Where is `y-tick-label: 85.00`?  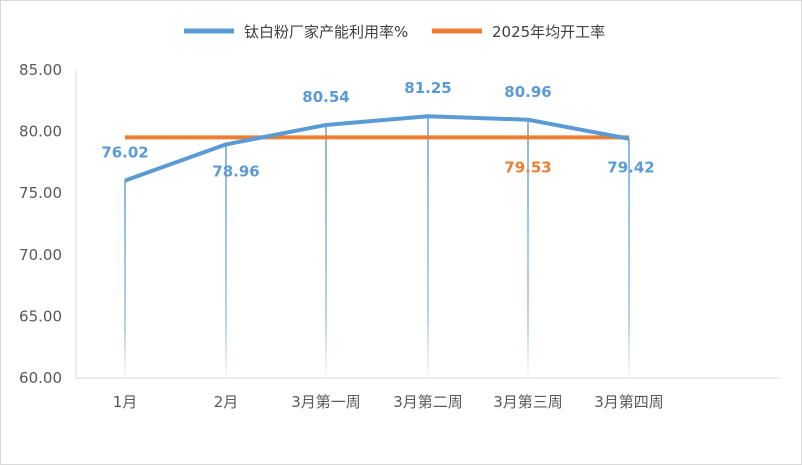 y-tick-label: 85.00 is located at coordinates (40, 70).